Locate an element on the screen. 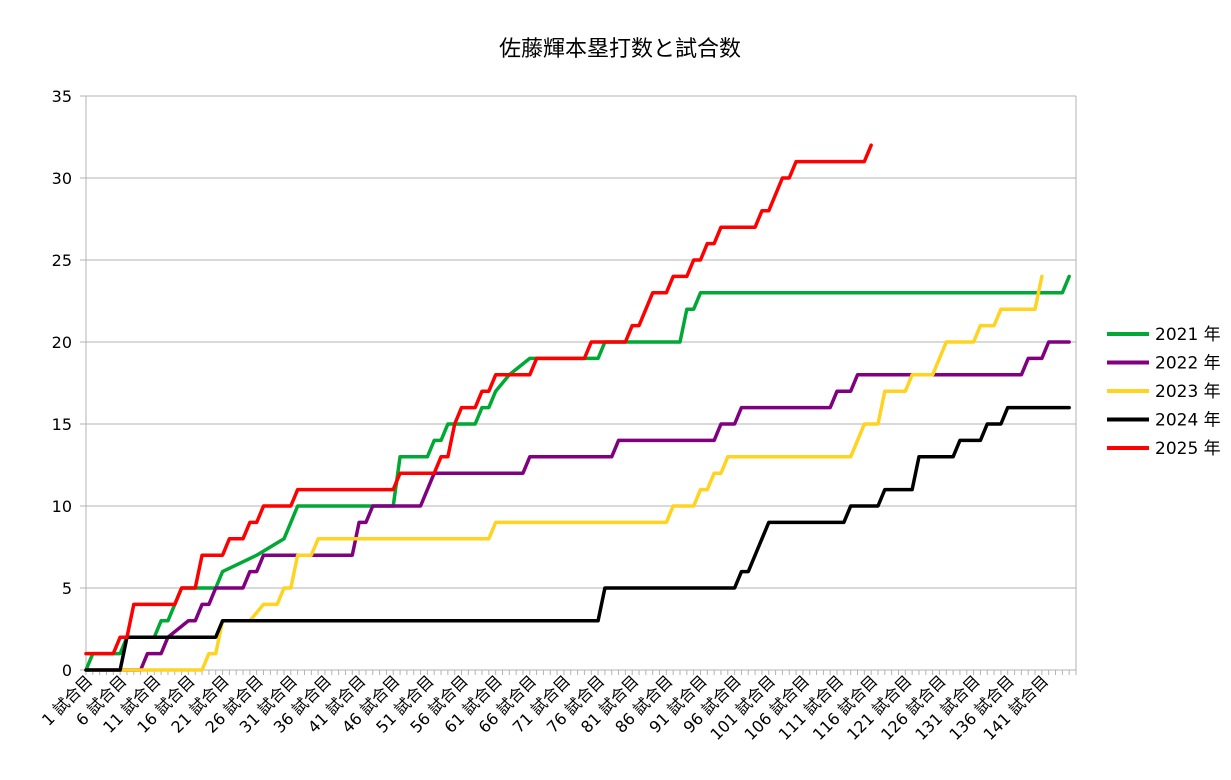 This screenshot has width=1231, height=780. y-tick-label: 30 is located at coordinates (62, 178).